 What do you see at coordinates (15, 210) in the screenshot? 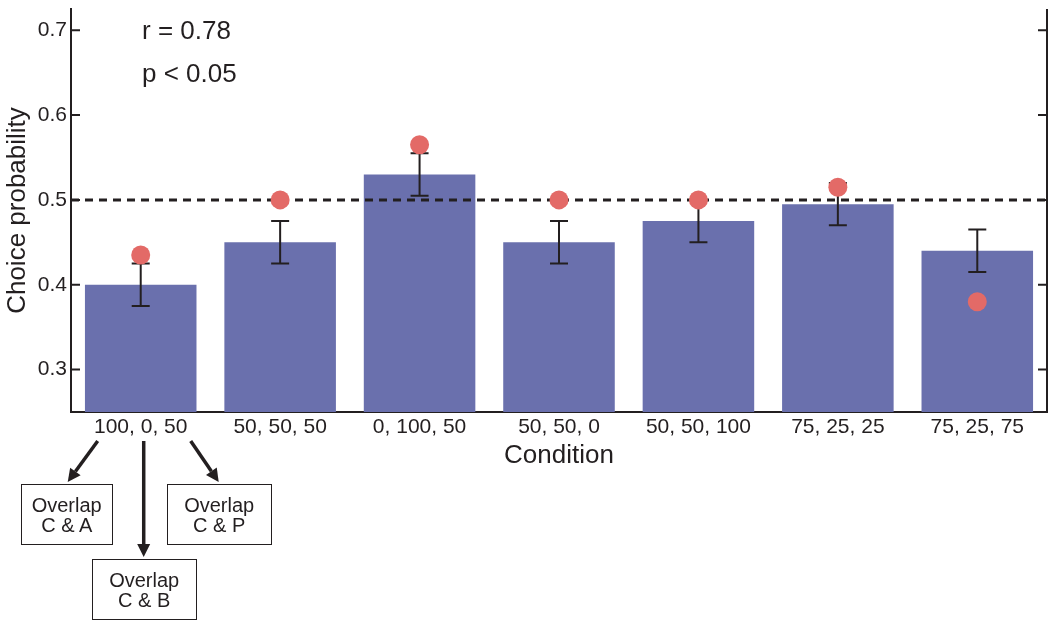
I see `y-axis-title: Choice probability` at bounding box center [15, 210].